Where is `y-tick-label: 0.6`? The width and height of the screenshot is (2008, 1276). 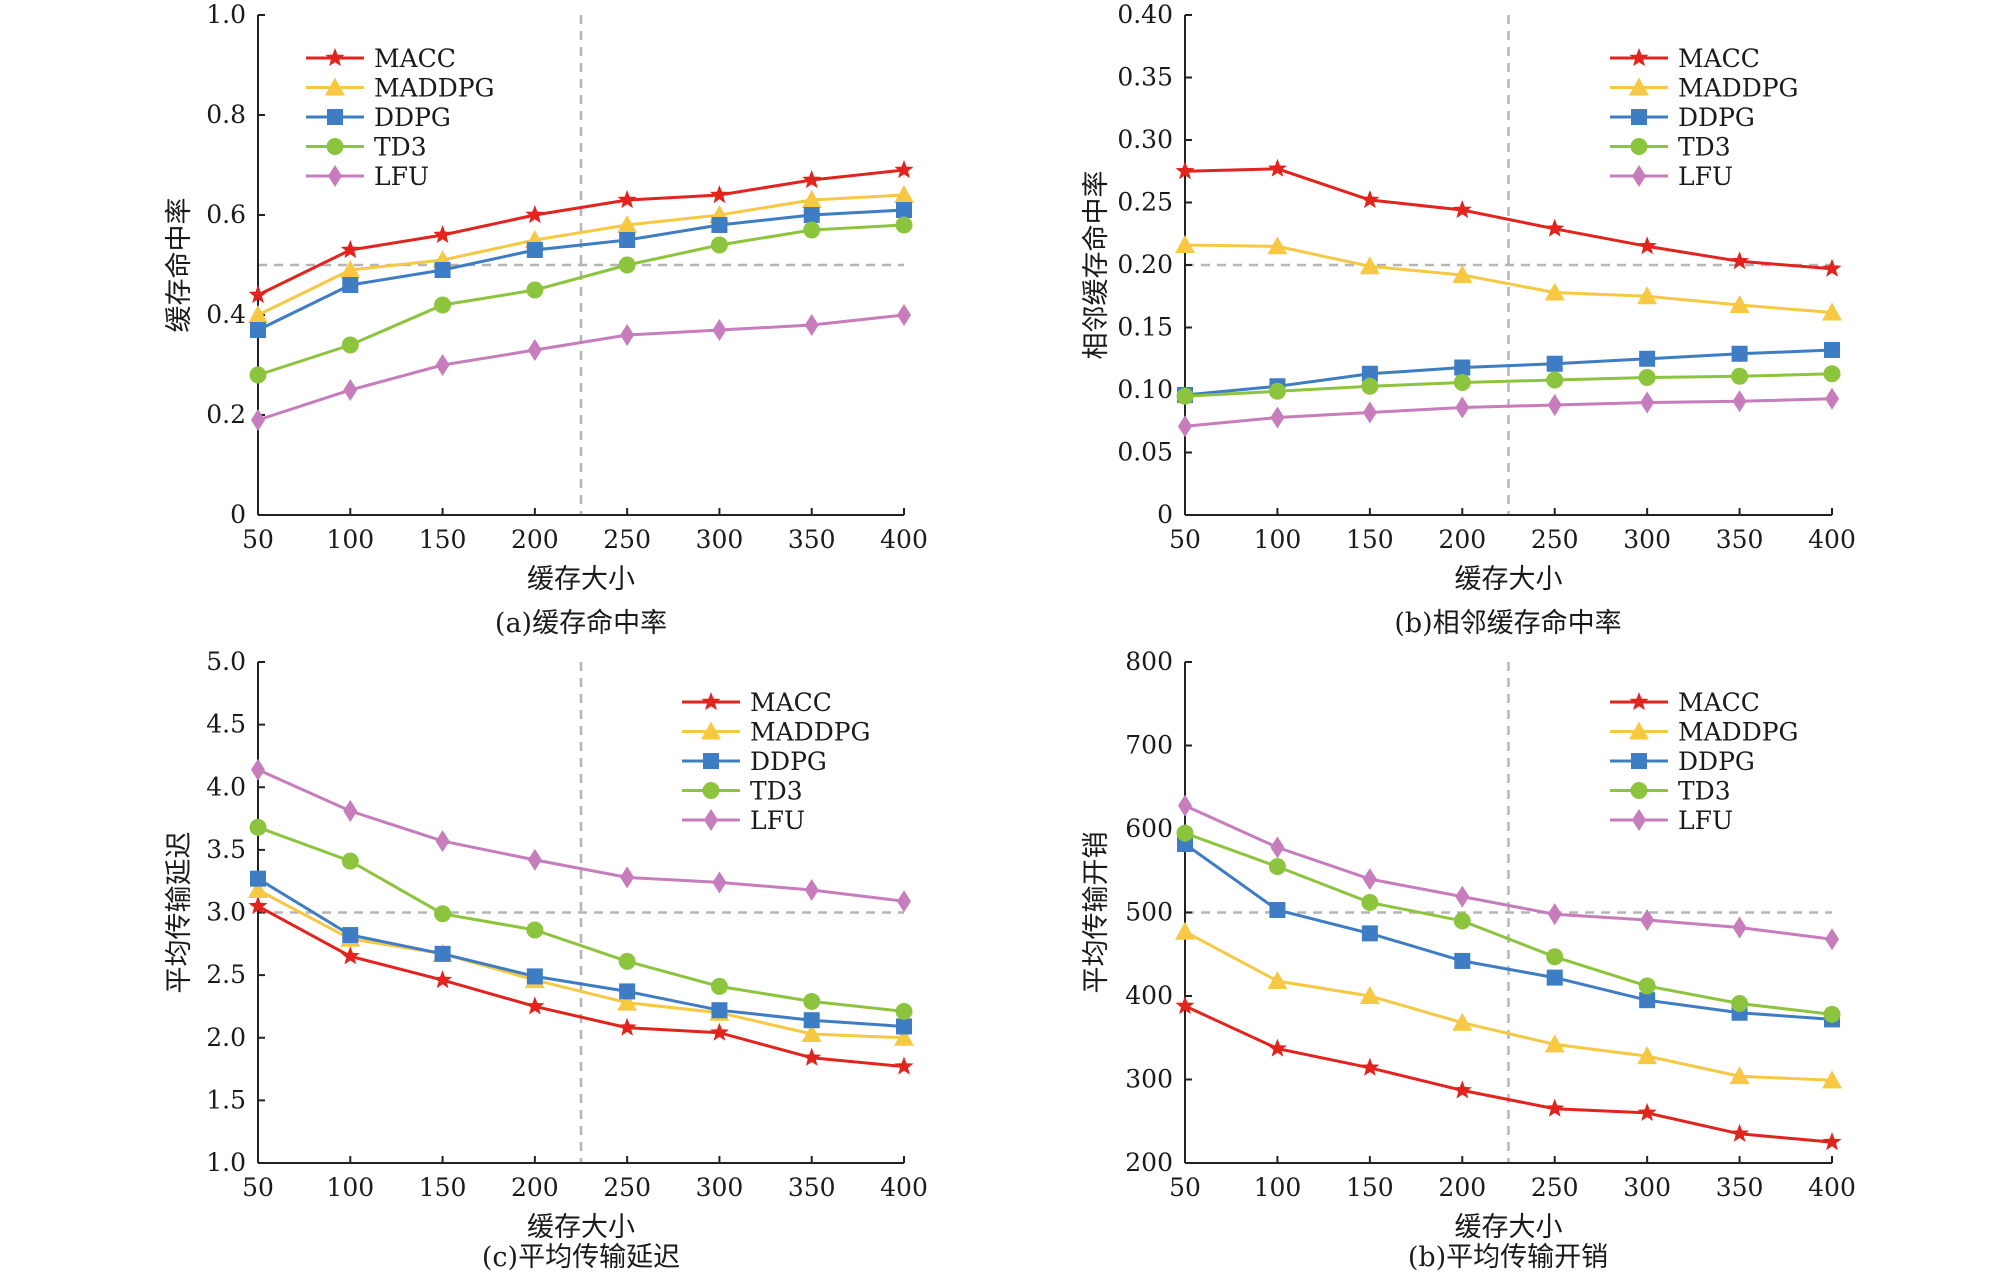 y-tick-label: 0.6 is located at coordinates (226, 214).